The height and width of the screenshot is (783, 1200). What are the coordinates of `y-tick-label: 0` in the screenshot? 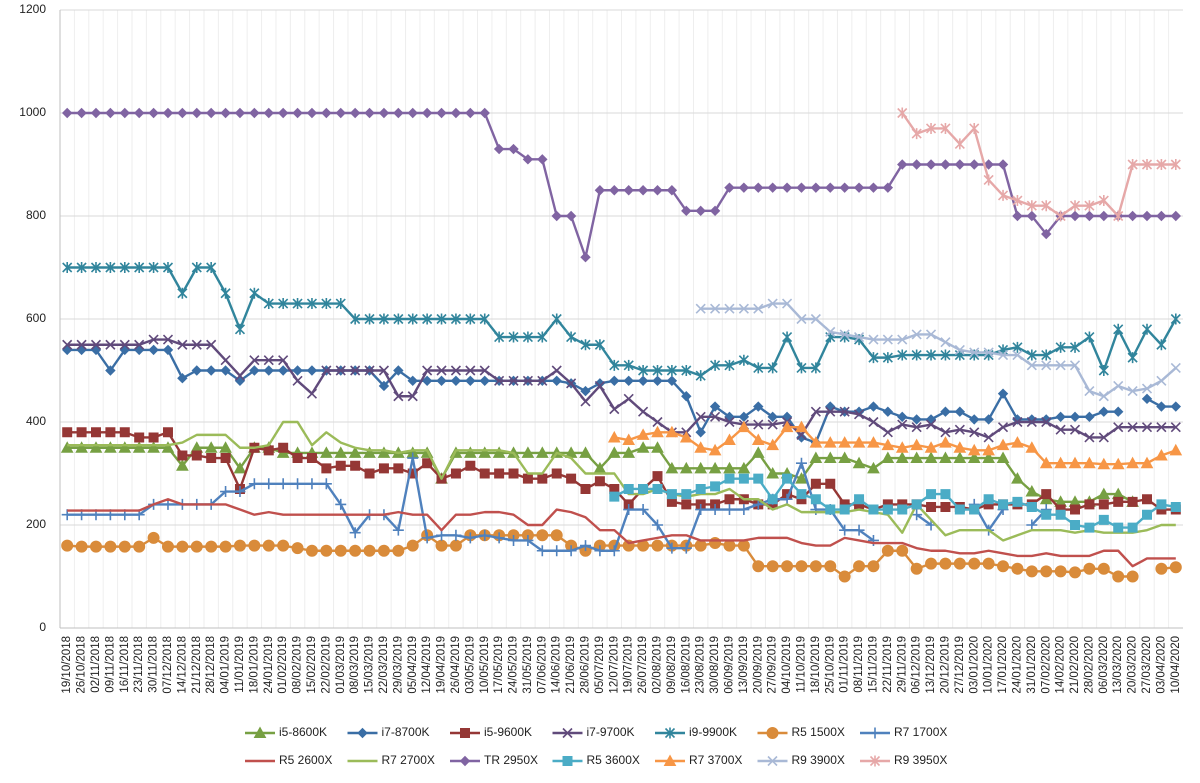 It's located at (42, 627).